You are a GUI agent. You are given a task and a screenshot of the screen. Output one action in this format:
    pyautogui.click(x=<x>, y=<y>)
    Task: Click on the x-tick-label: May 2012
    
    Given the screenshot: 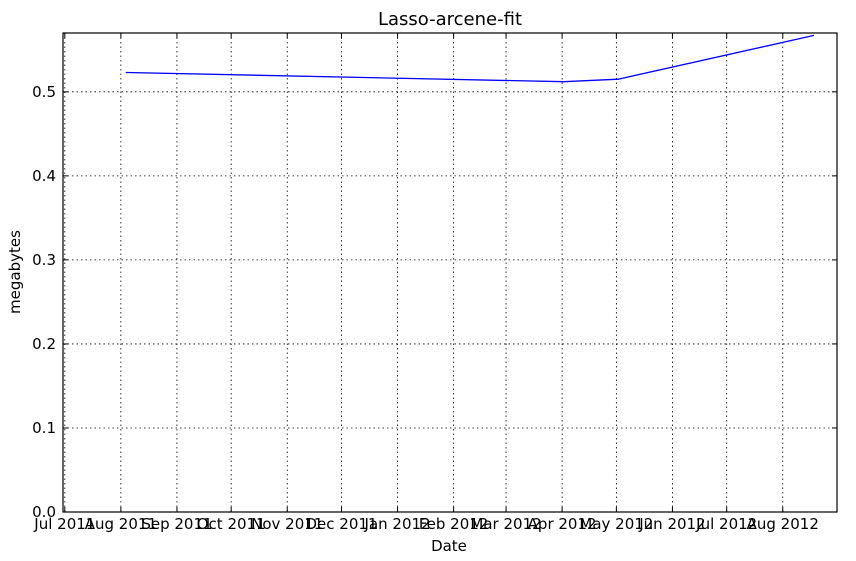 What is the action you would take?
    pyautogui.click(x=616, y=524)
    